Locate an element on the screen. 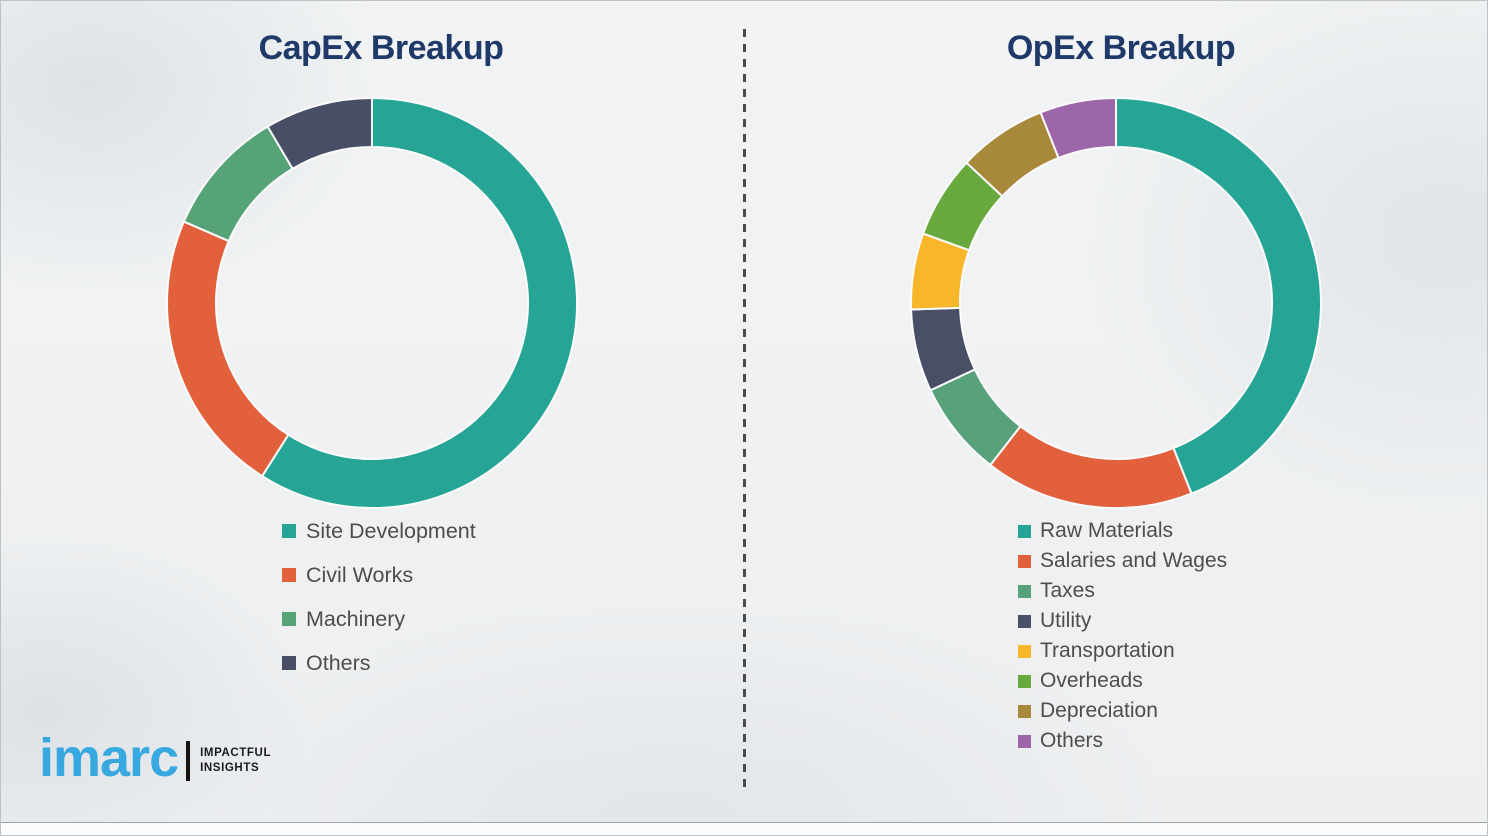  legend-label-civil-works: Civil Works is located at coordinates (360, 574).